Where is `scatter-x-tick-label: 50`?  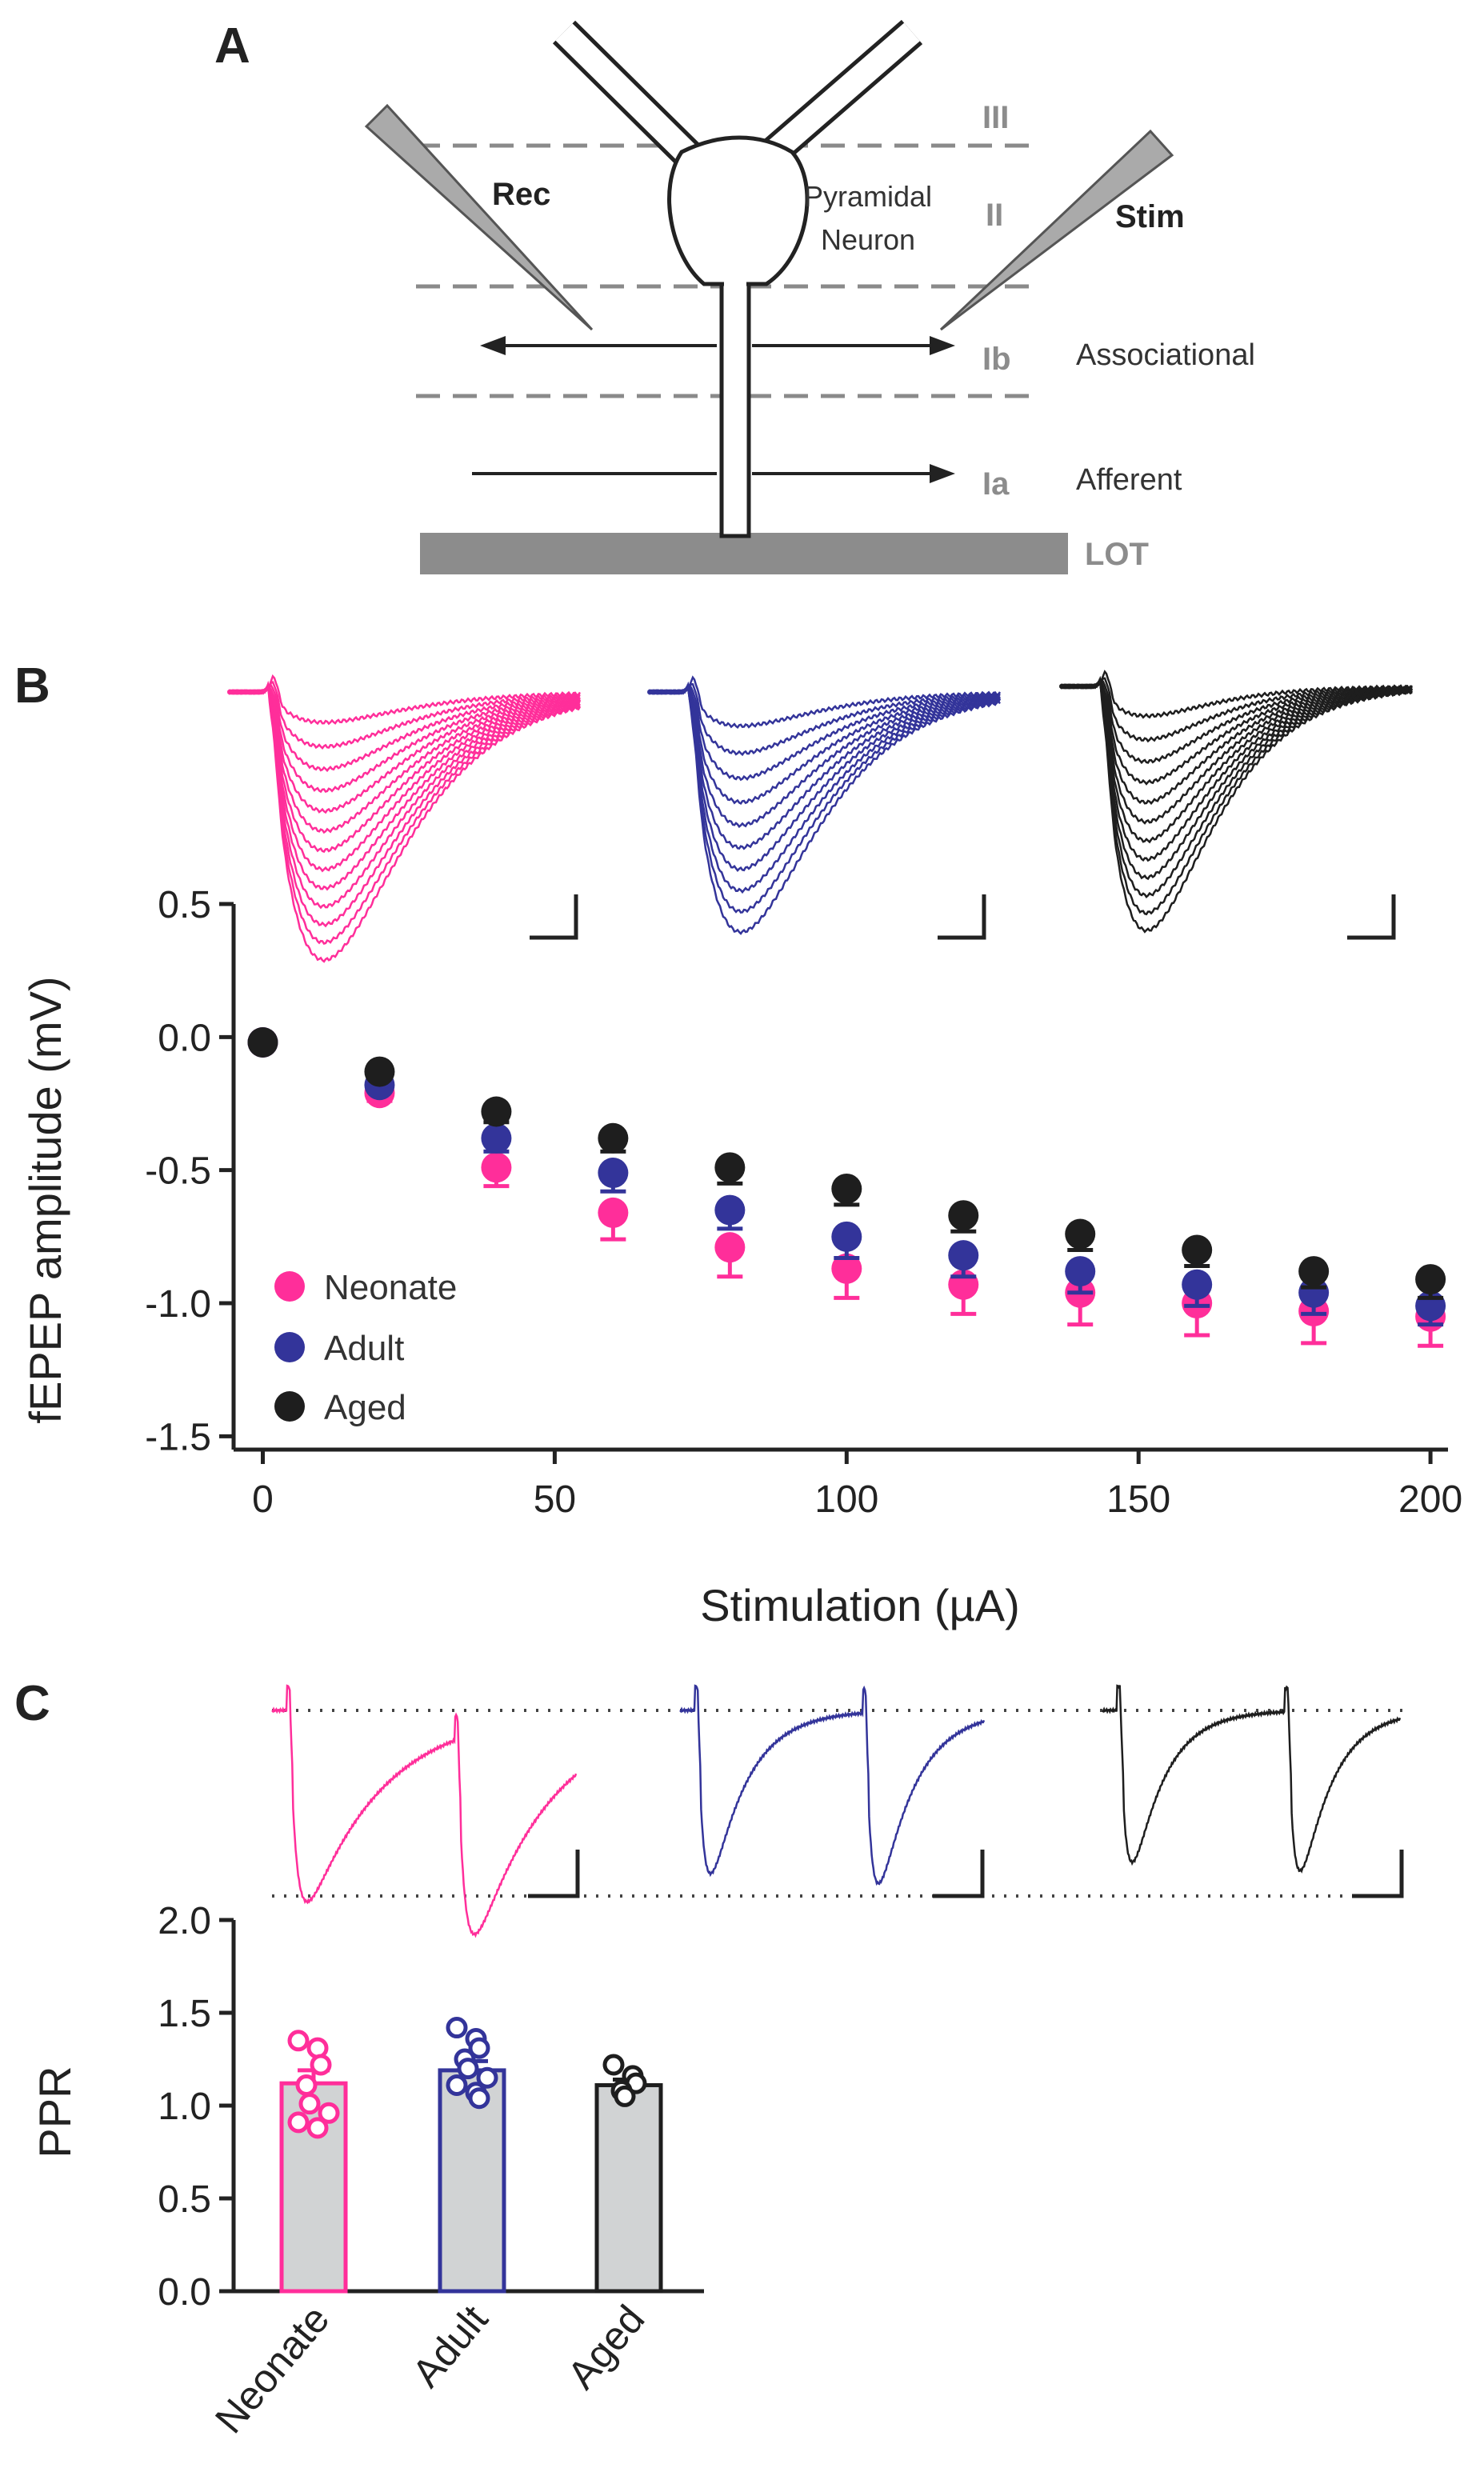 scatter-x-tick-label: 50 is located at coordinates (555, 1499).